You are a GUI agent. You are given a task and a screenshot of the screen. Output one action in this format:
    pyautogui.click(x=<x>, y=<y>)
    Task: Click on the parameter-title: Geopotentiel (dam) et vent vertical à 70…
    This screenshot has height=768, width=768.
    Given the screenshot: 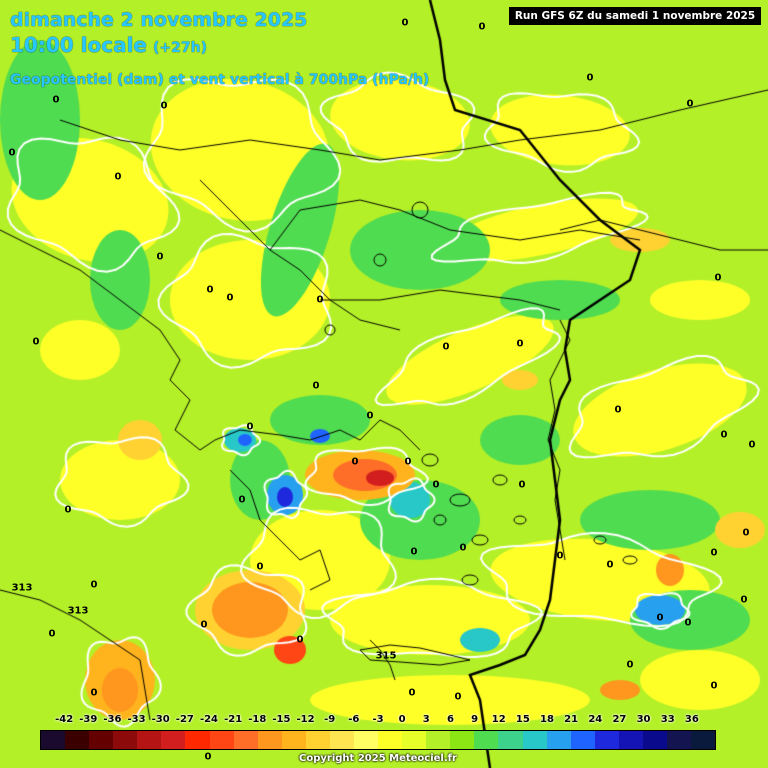 What is the action you would take?
    pyautogui.click(x=220, y=80)
    